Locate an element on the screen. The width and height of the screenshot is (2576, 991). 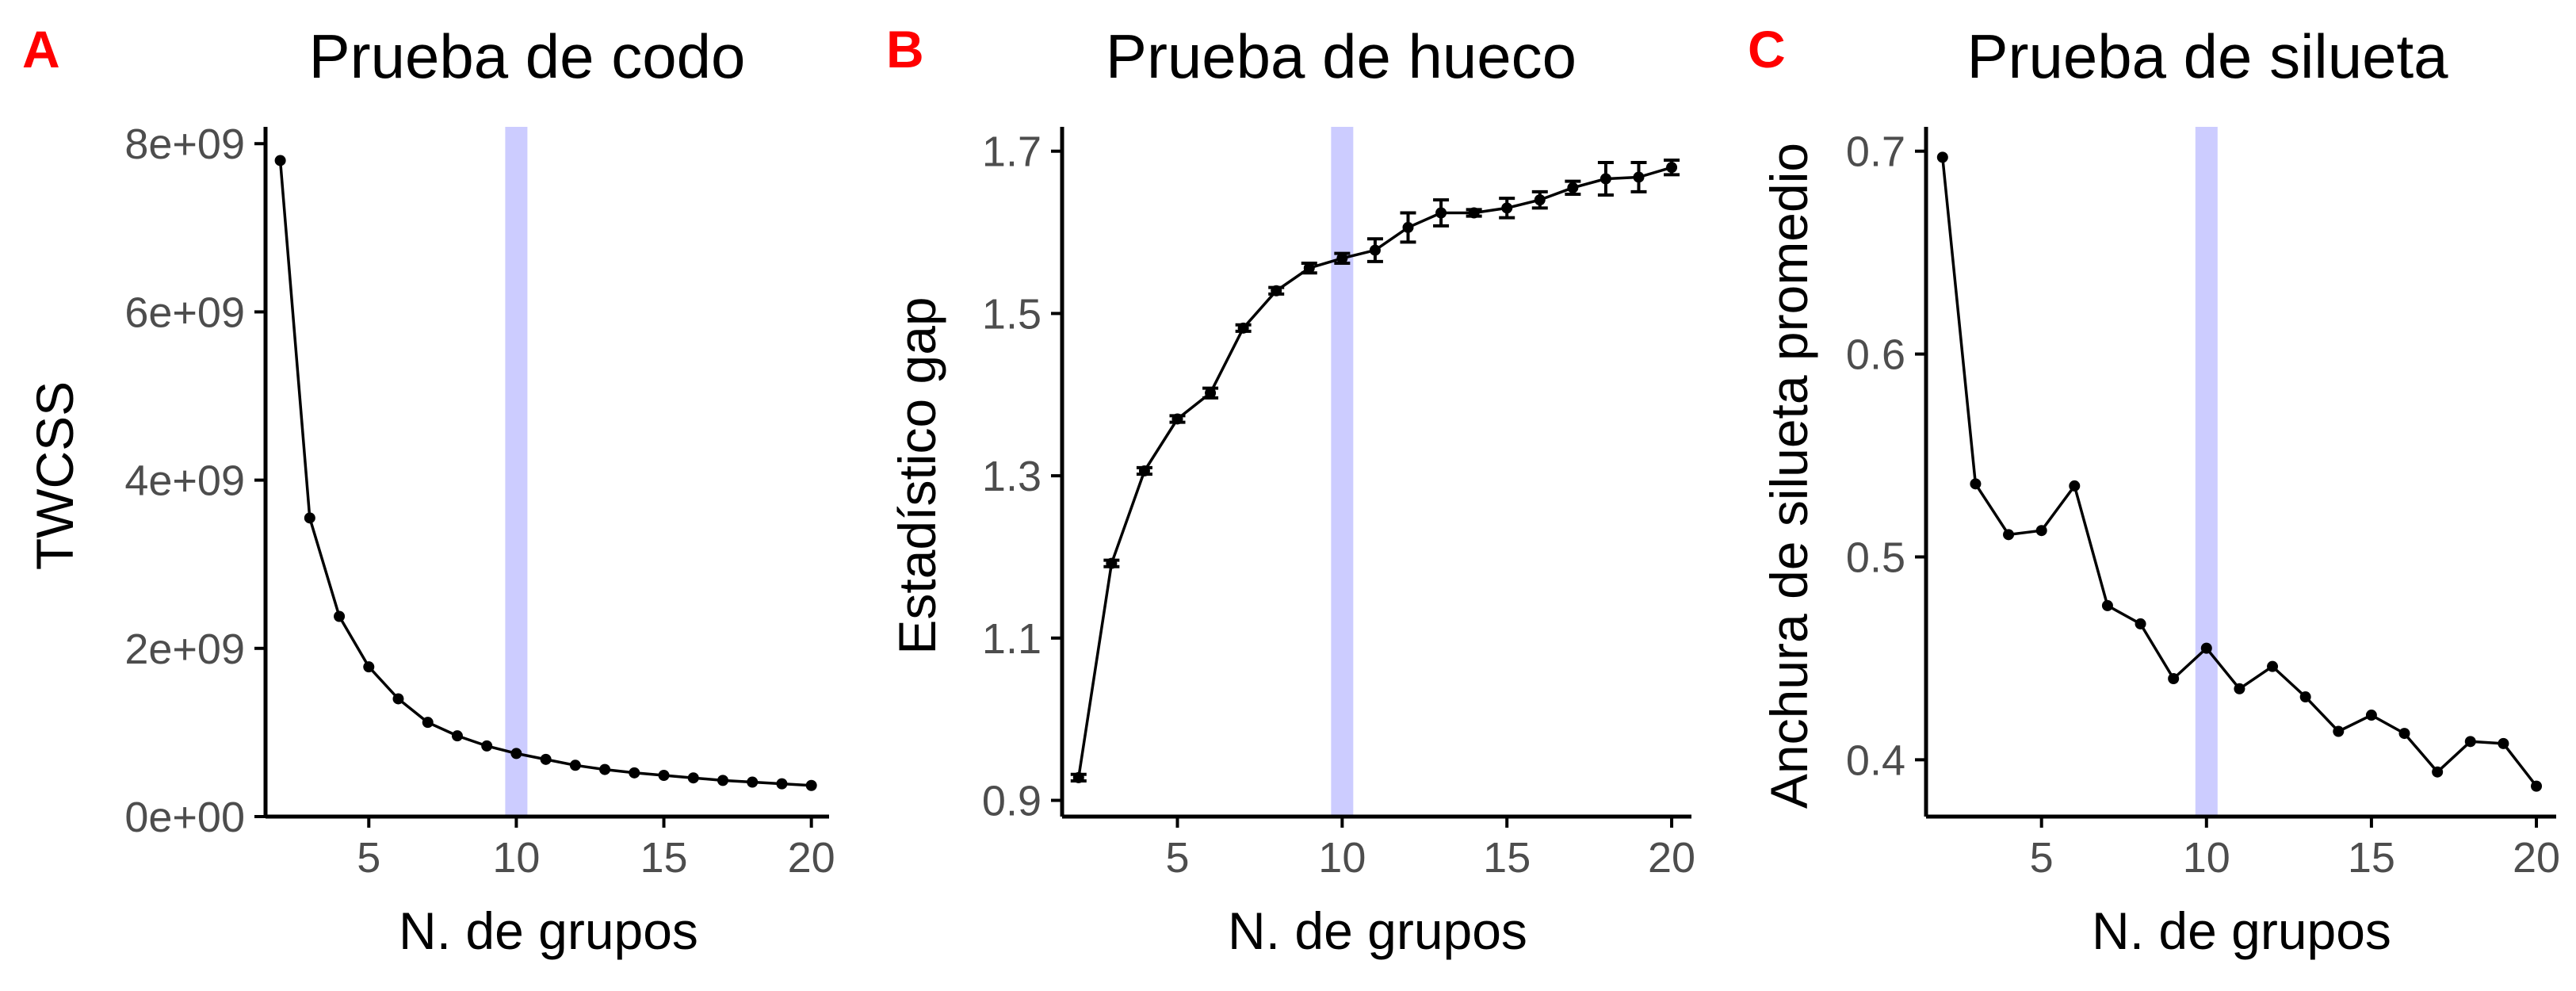
y-axis-label-a: TWCSS is located at coordinates (55, 475).